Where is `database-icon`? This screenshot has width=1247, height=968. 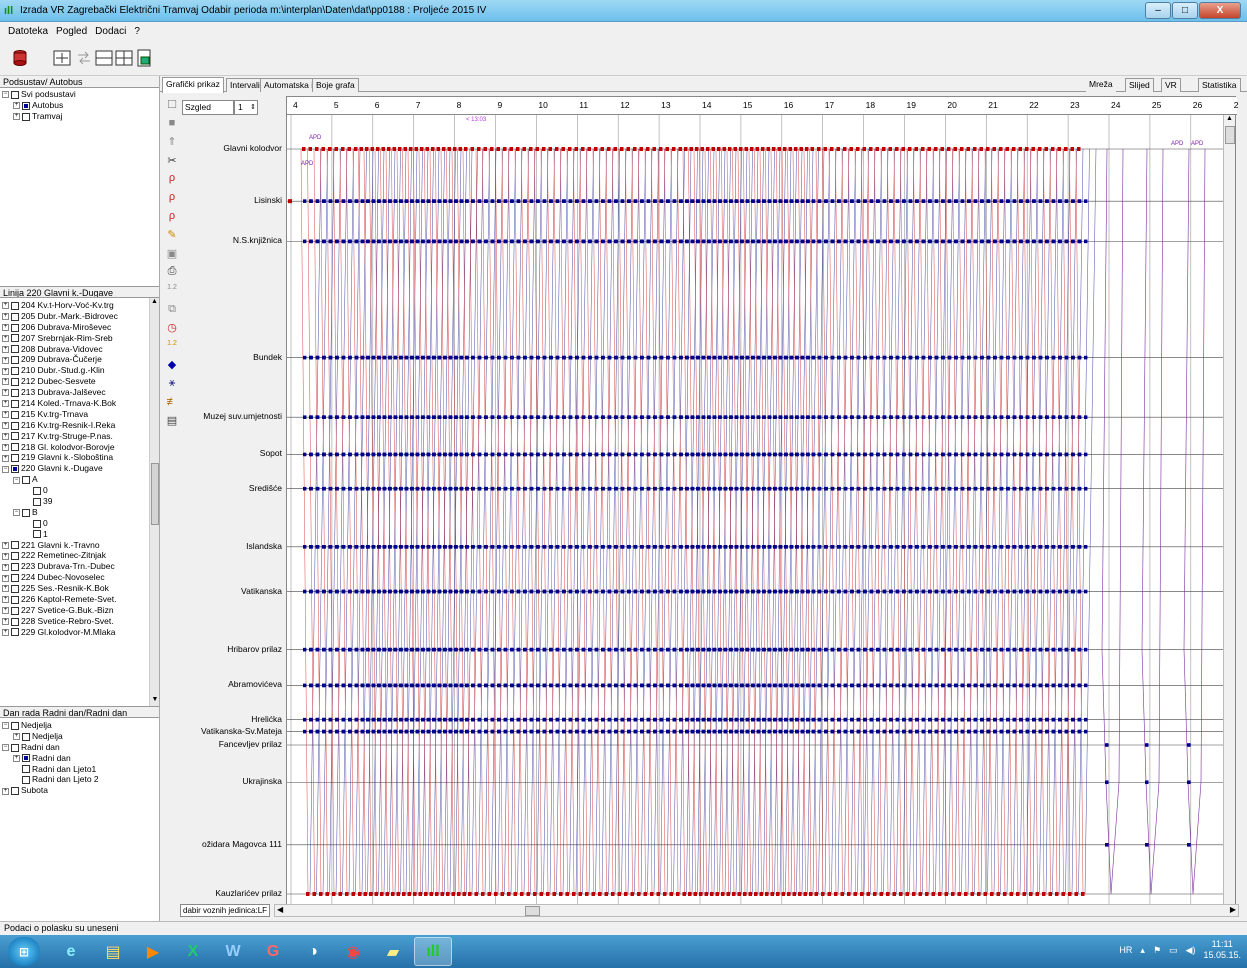 database-icon is located at coordinates (20, 58).